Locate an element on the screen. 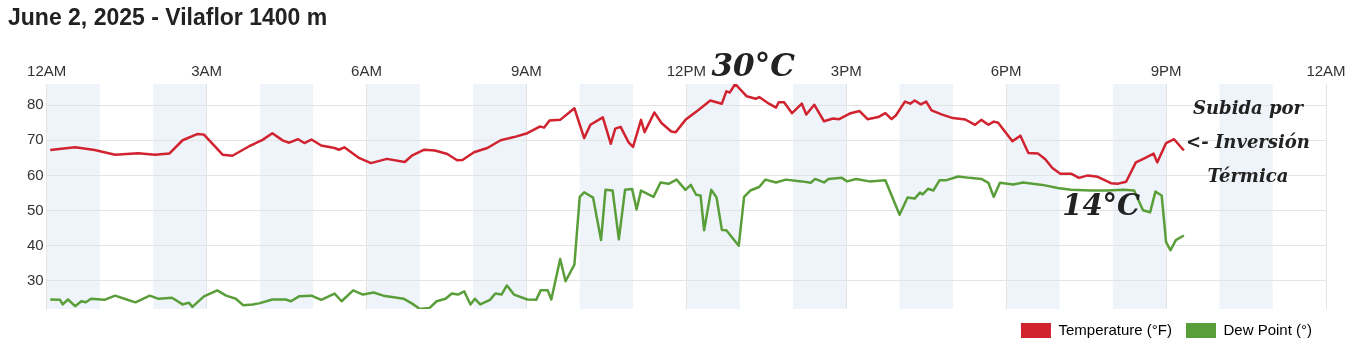 The image size is (1354, 348). legend-label: Dew Point (°) is located at coordinates (1268, 329).